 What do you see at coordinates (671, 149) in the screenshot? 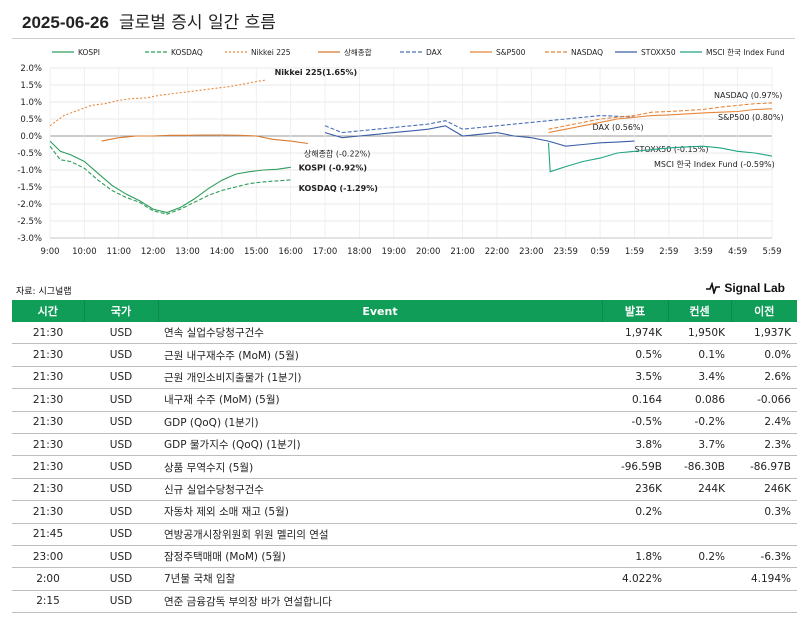
I see `series-end-label: STOXX50 (-0.15%)` at bounding box center [671, 149].